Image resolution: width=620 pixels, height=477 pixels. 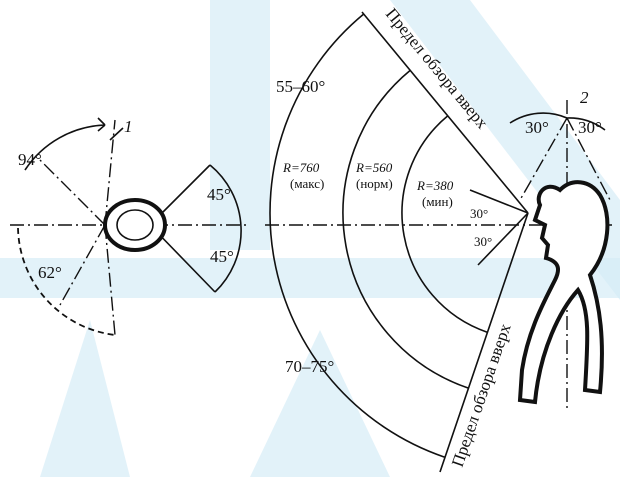 What do you see at coordinates (374, 167) in the screenshot?
I see `radius-label: R=560` at bounding box center [374, 167].